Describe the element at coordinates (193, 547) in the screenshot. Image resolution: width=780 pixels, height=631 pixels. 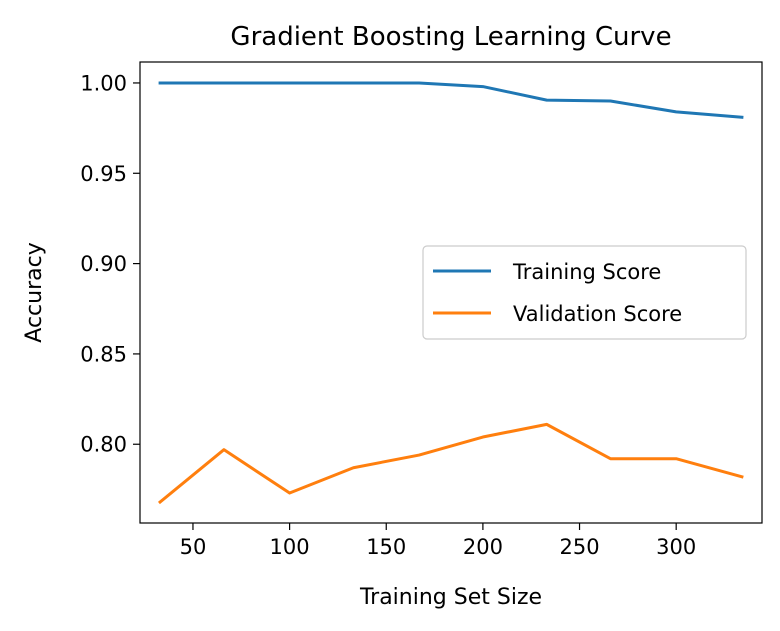
I see `x-tick-label: 50` at that location.